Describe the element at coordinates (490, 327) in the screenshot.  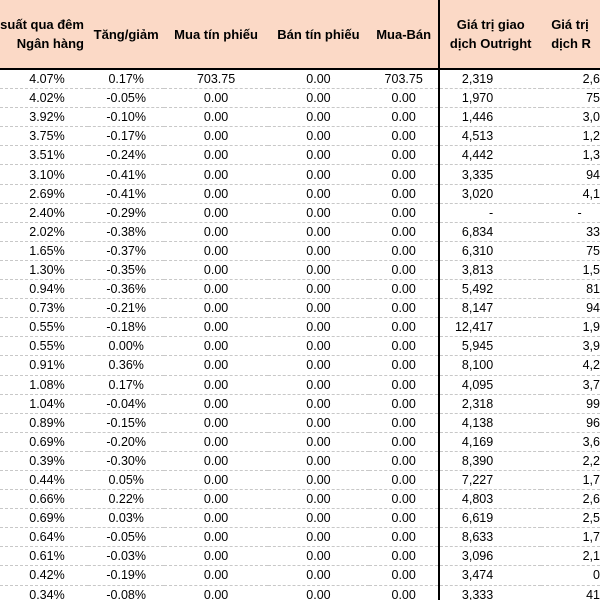
I see `cell-outright-value: 12,417` at that location.